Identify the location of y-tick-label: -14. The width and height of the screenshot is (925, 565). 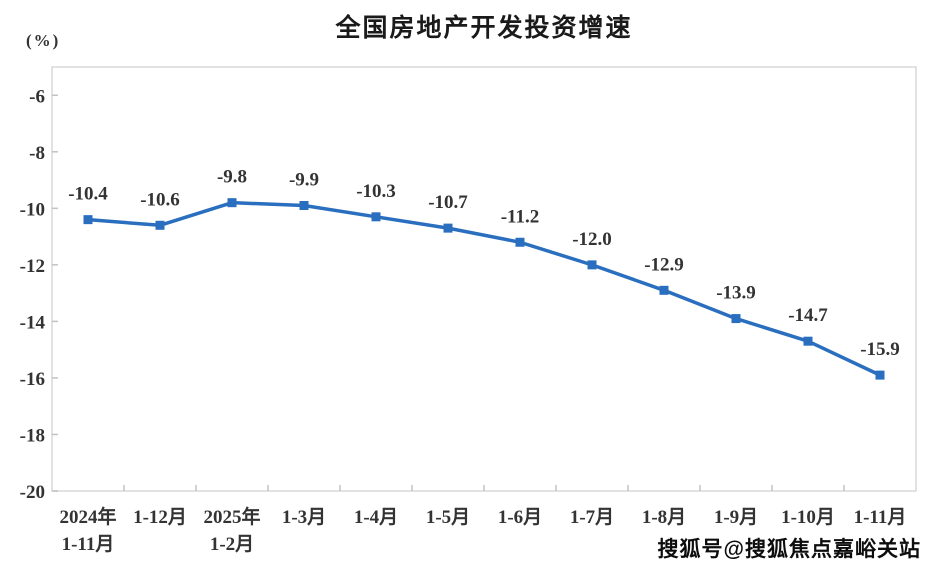
(33, 322).